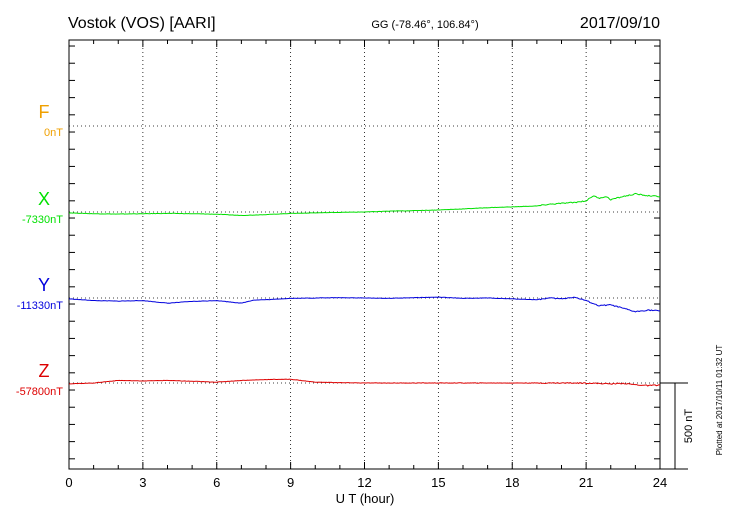  I want to click on series-line-Y, so click(364, 304).